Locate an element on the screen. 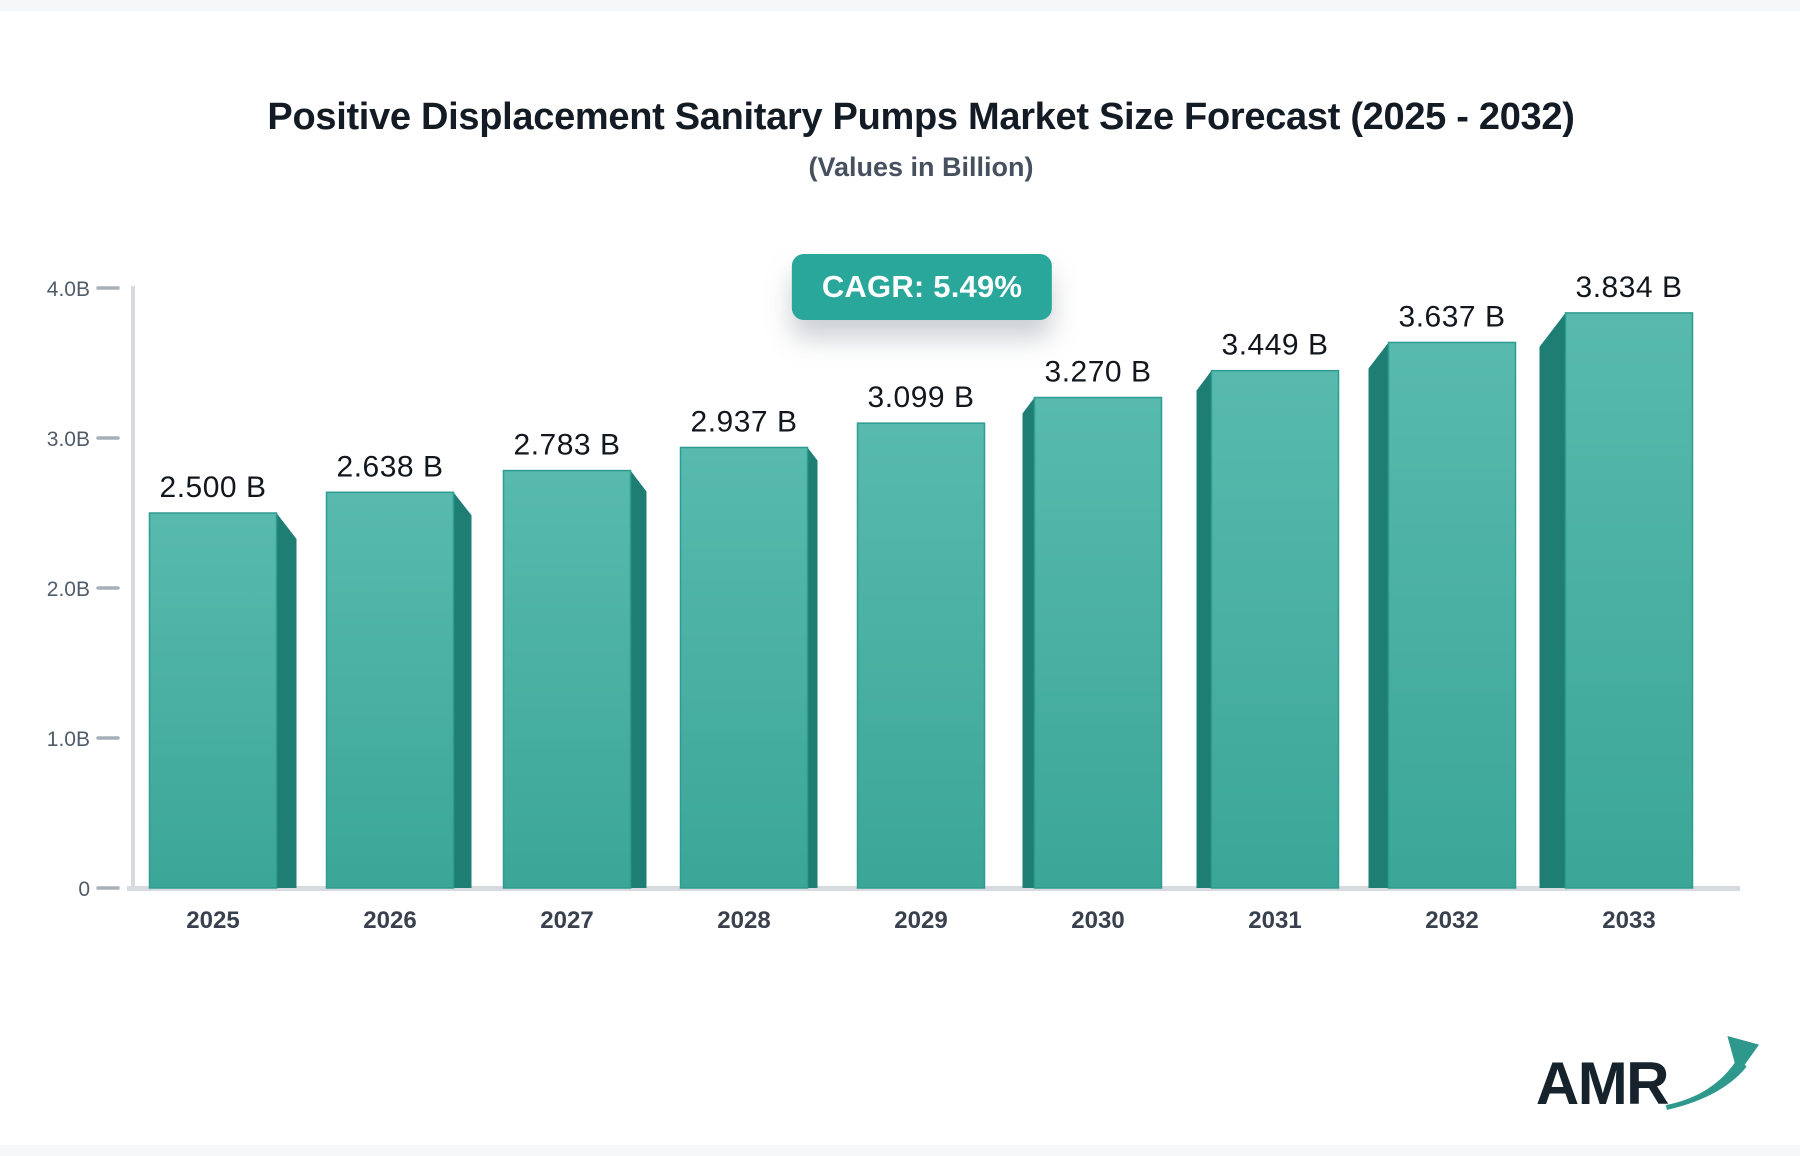  x-axis-label: 2026 is located at coordinates (389, 920).